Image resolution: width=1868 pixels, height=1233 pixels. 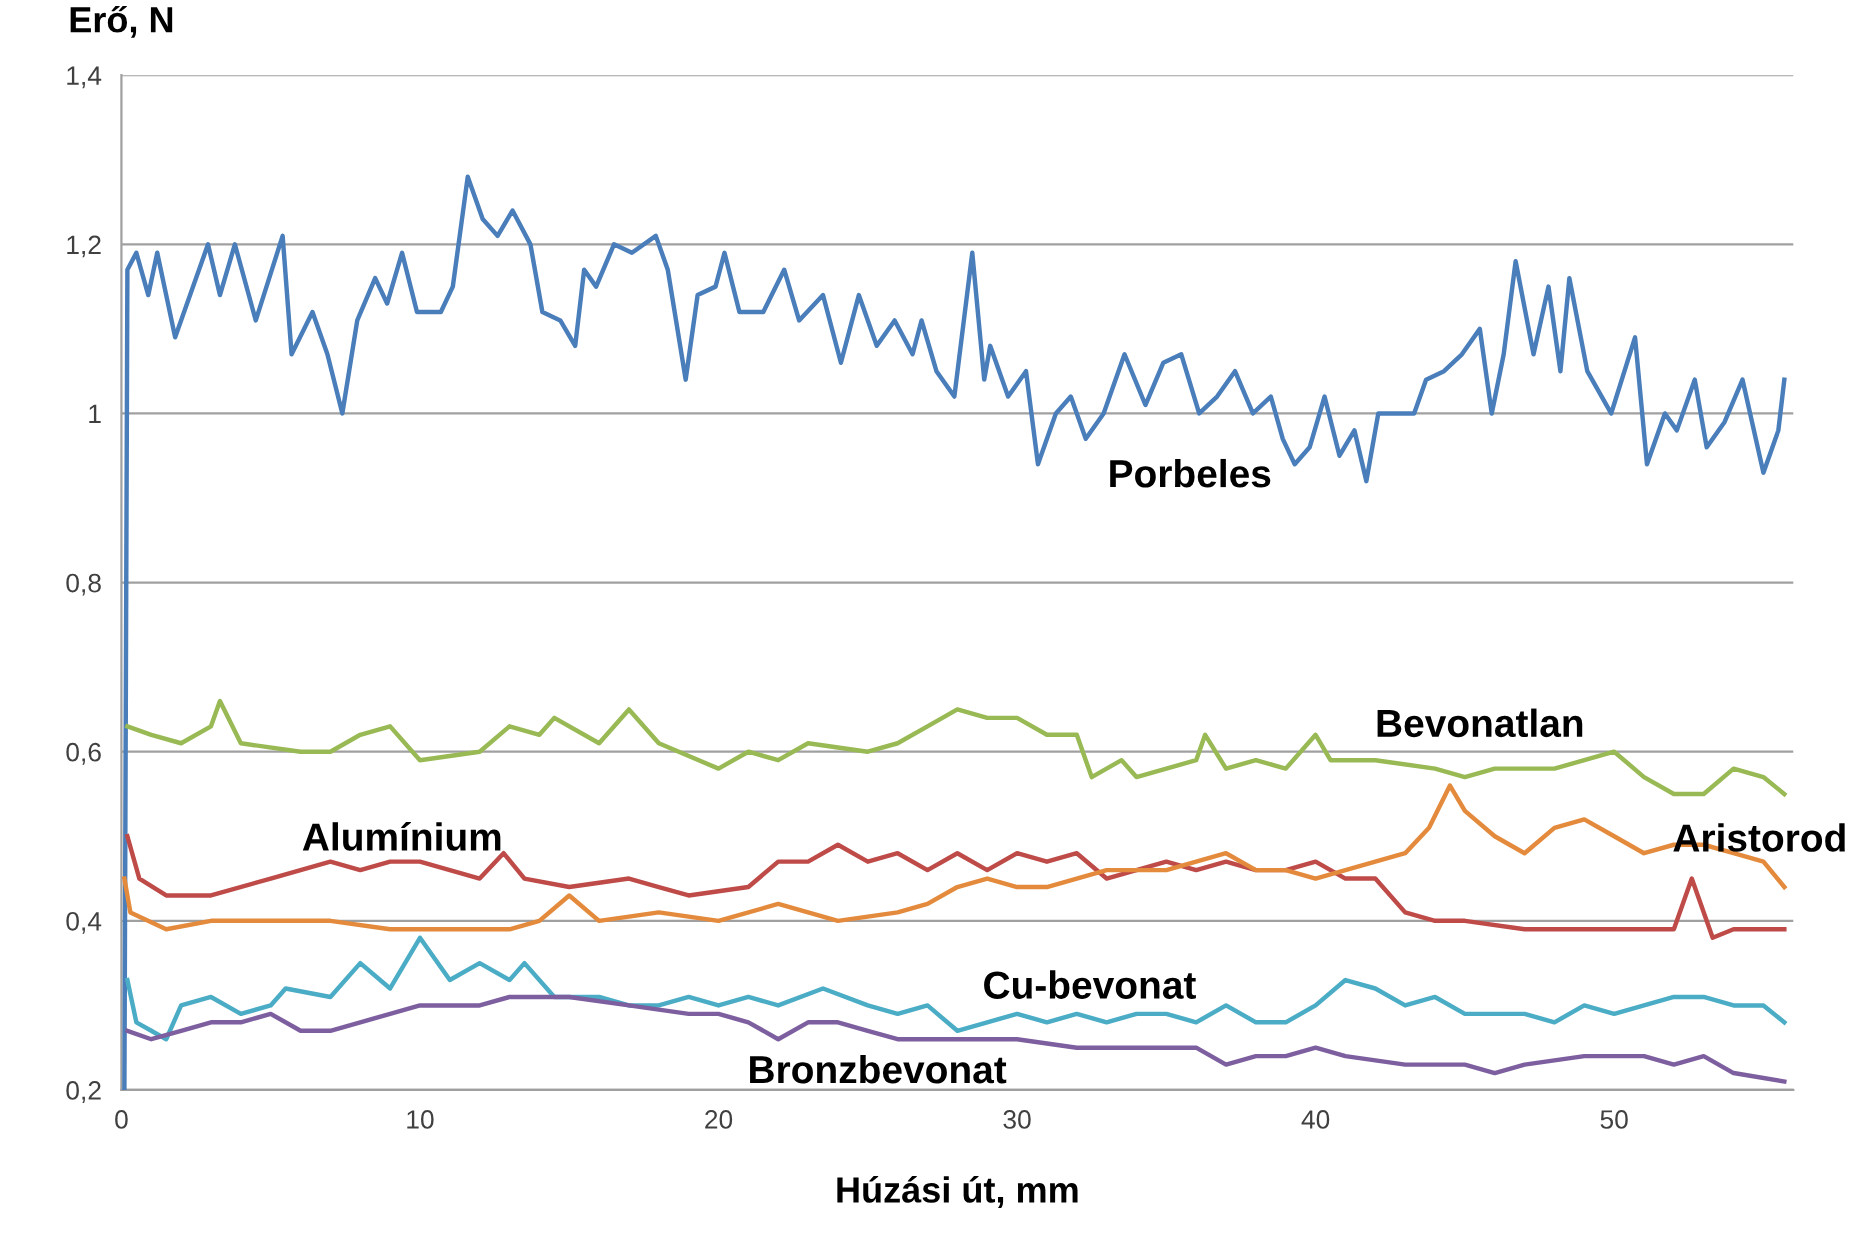 What do you see at coordinates (121, 1119) in the screenshot?
I see `x-tick-label: 0` at bounding box center [121, 1119].